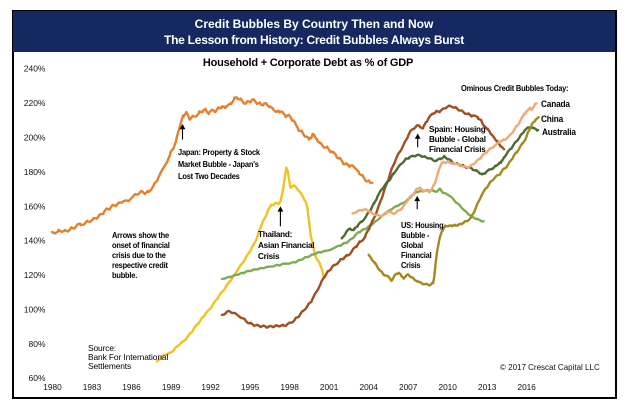  What do you see at coordinates (35, 172) in the screenshot?
I see `svg-text: 180%` at bounding box center [35, 172].